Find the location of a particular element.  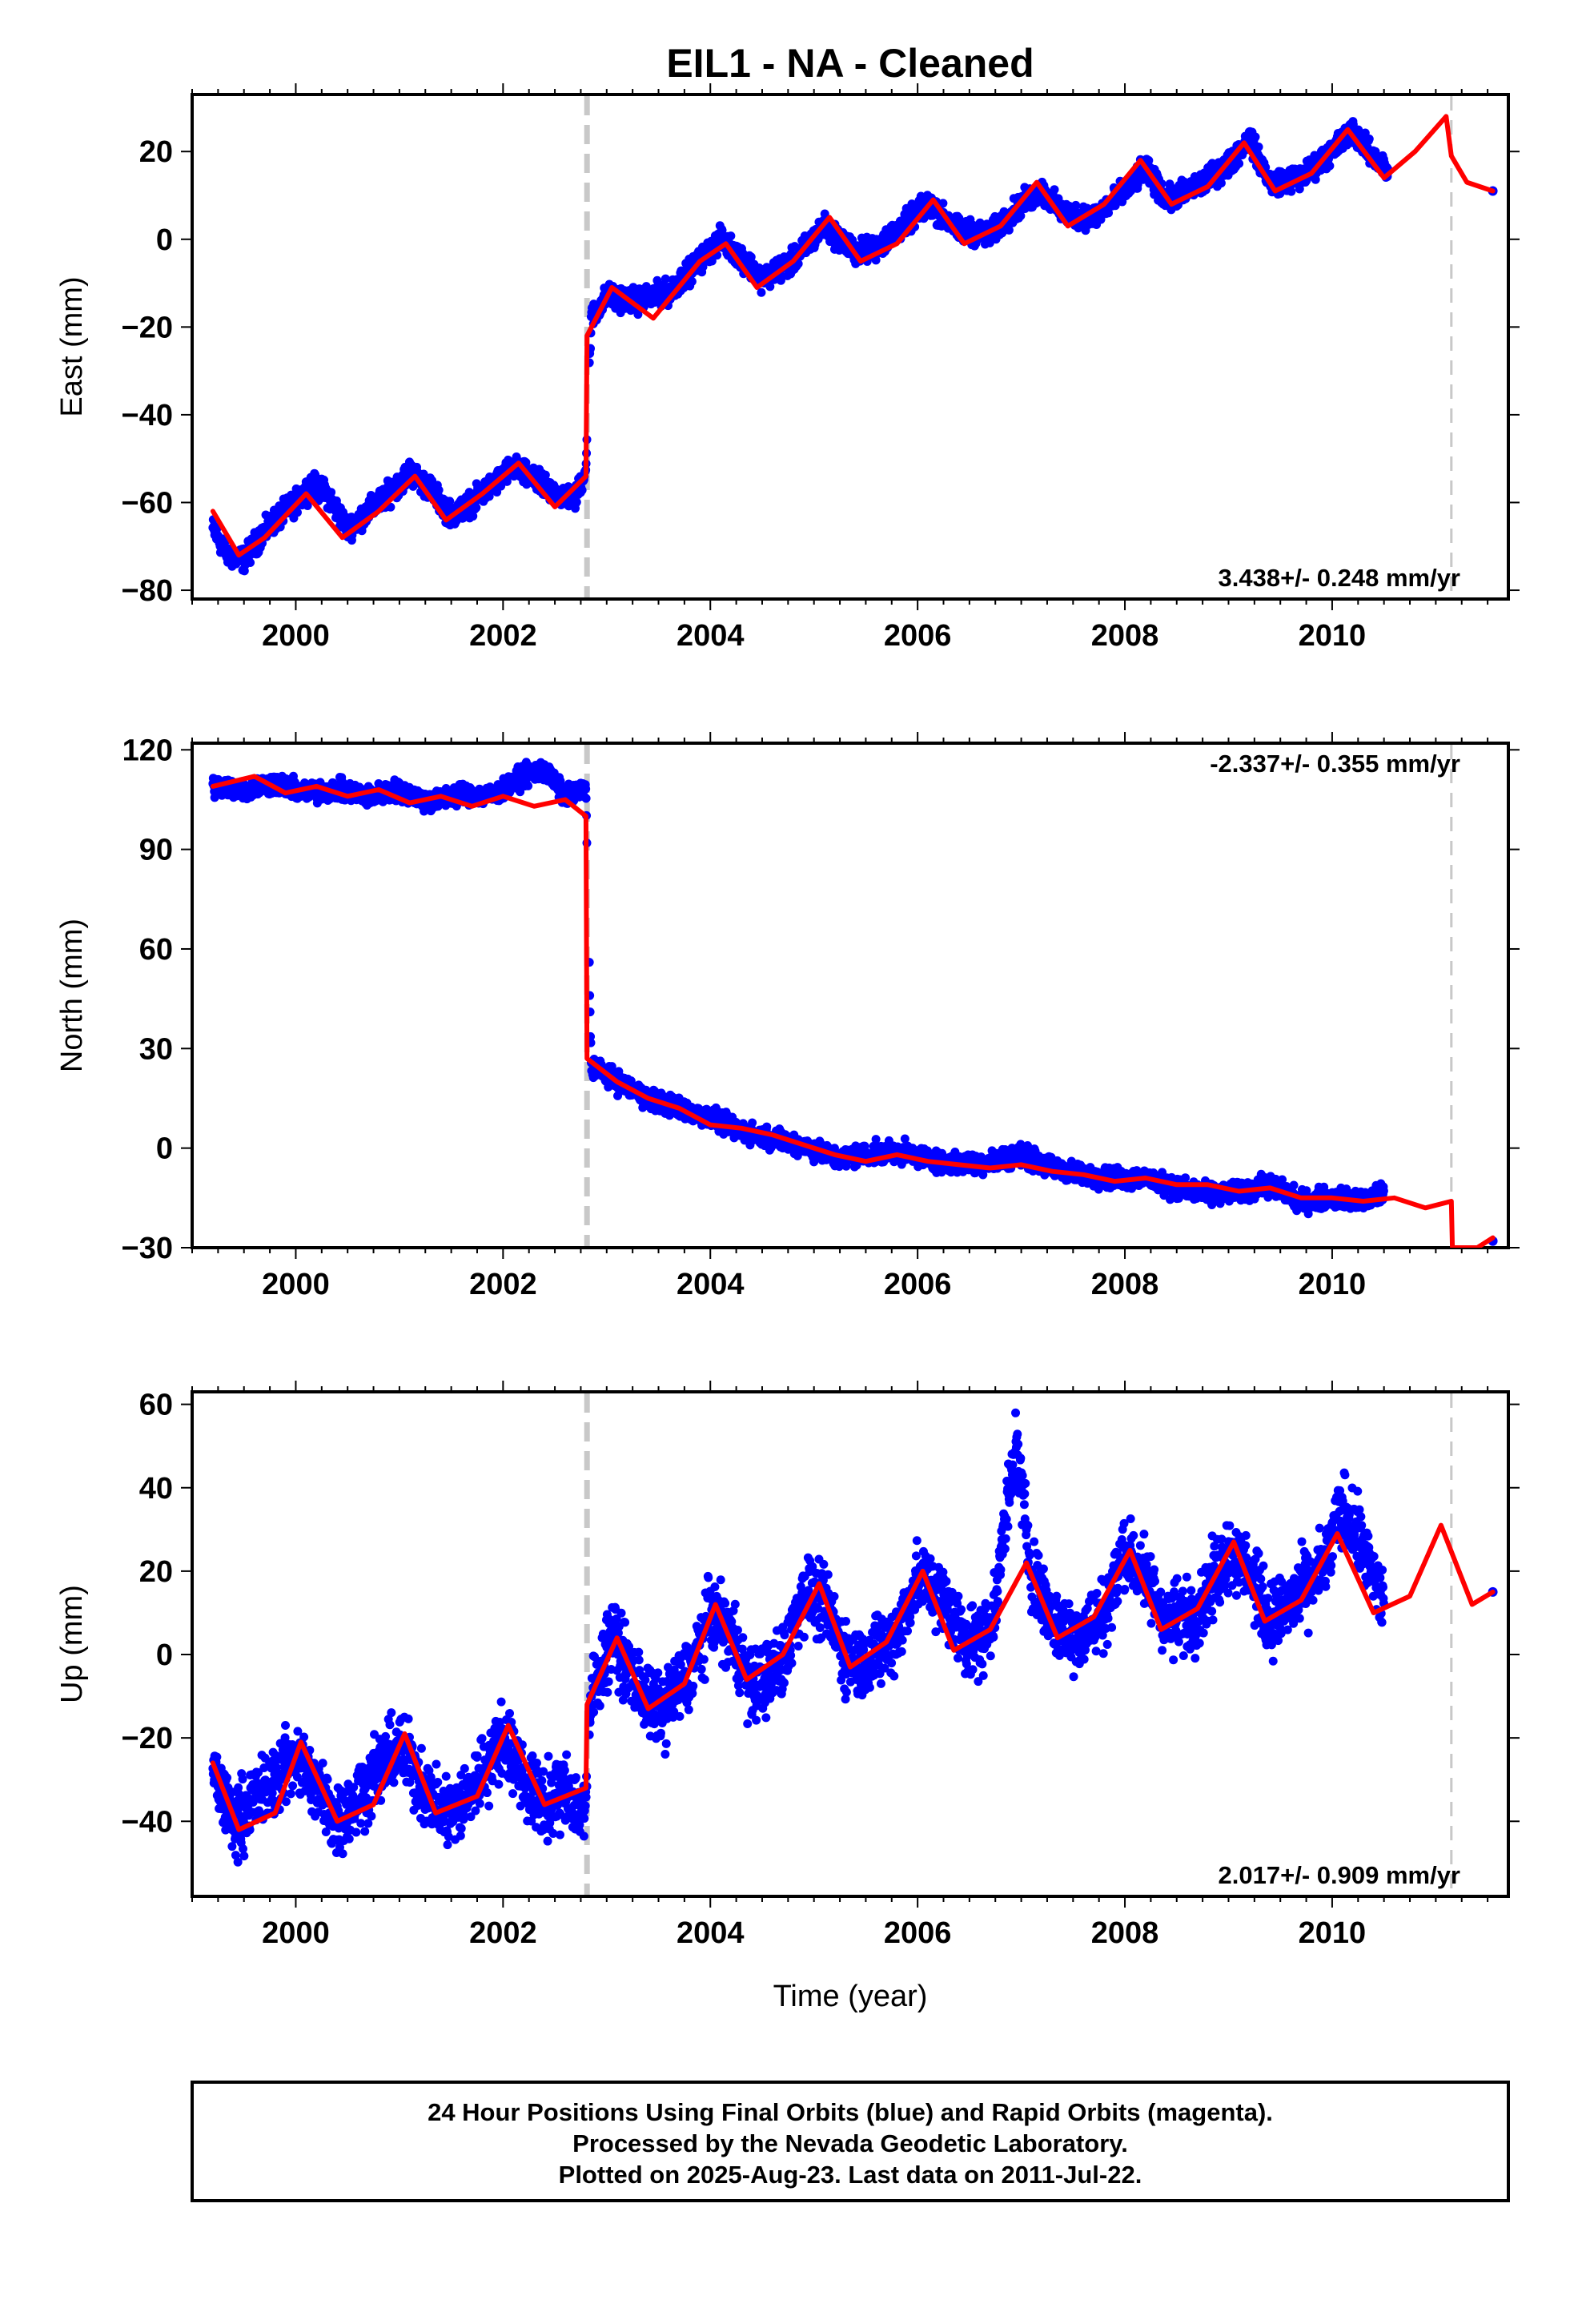

y-axis-label: North (mm) is located at coordinates (72, 995).